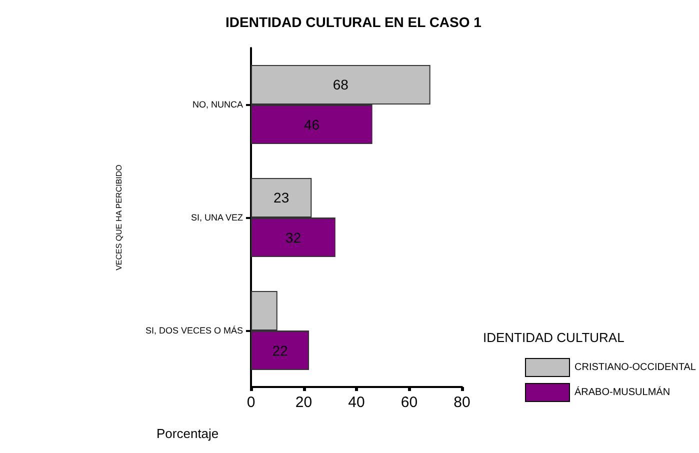  What do you see at coordinates (312, 124) in the screenshot?
I see `data-label: 46` at bounding box center [312, 124].